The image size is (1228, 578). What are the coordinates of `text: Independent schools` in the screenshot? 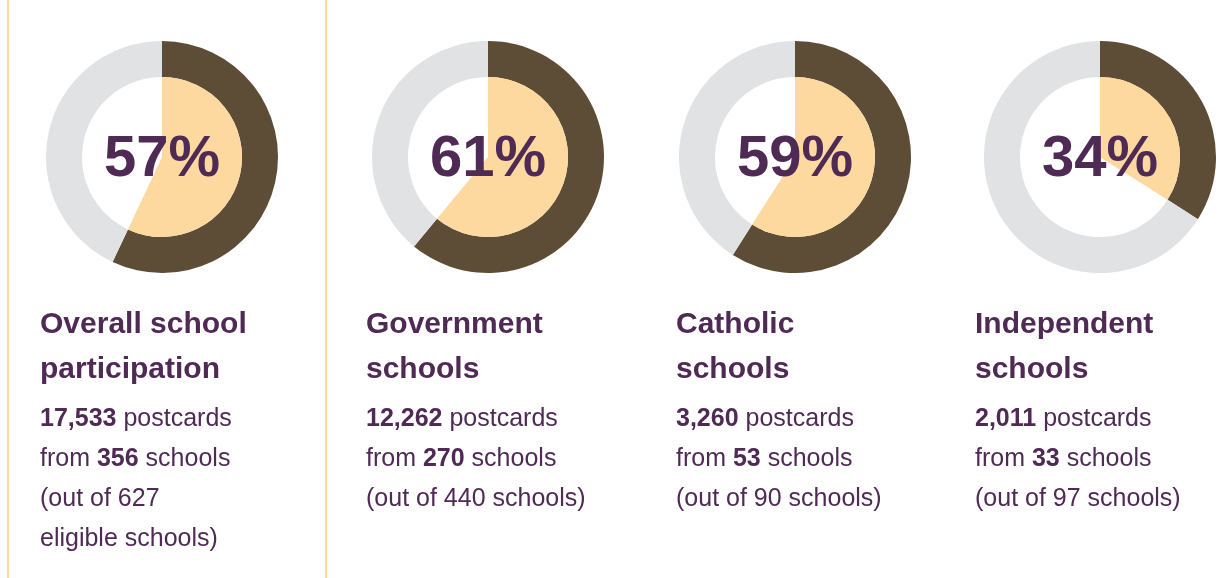 It's located at (1064, 345).